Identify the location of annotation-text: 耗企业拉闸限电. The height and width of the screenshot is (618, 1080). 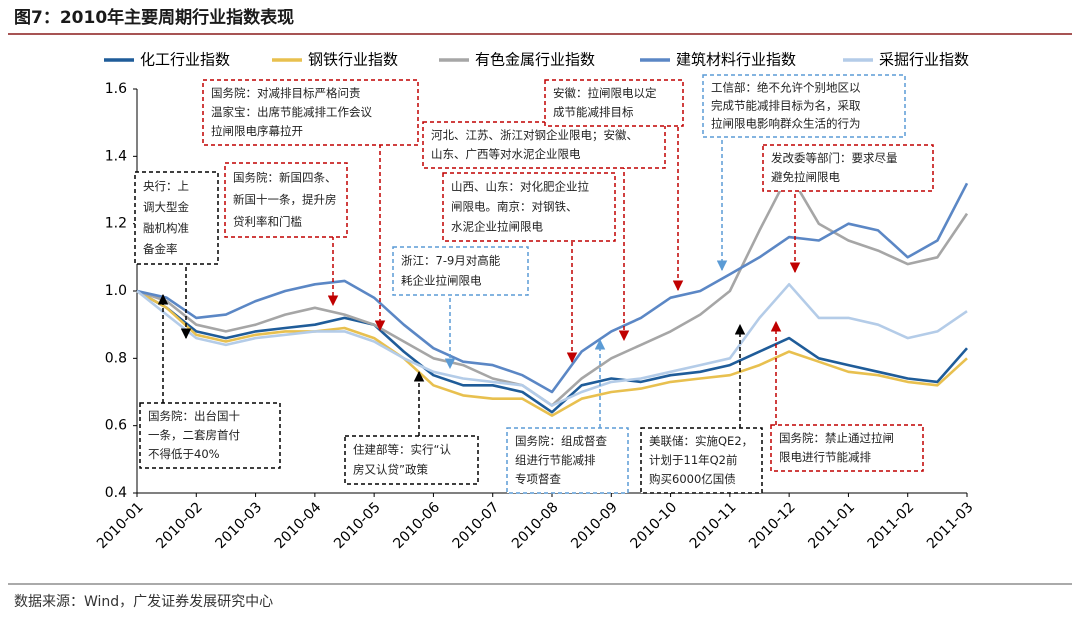
(441, 281).